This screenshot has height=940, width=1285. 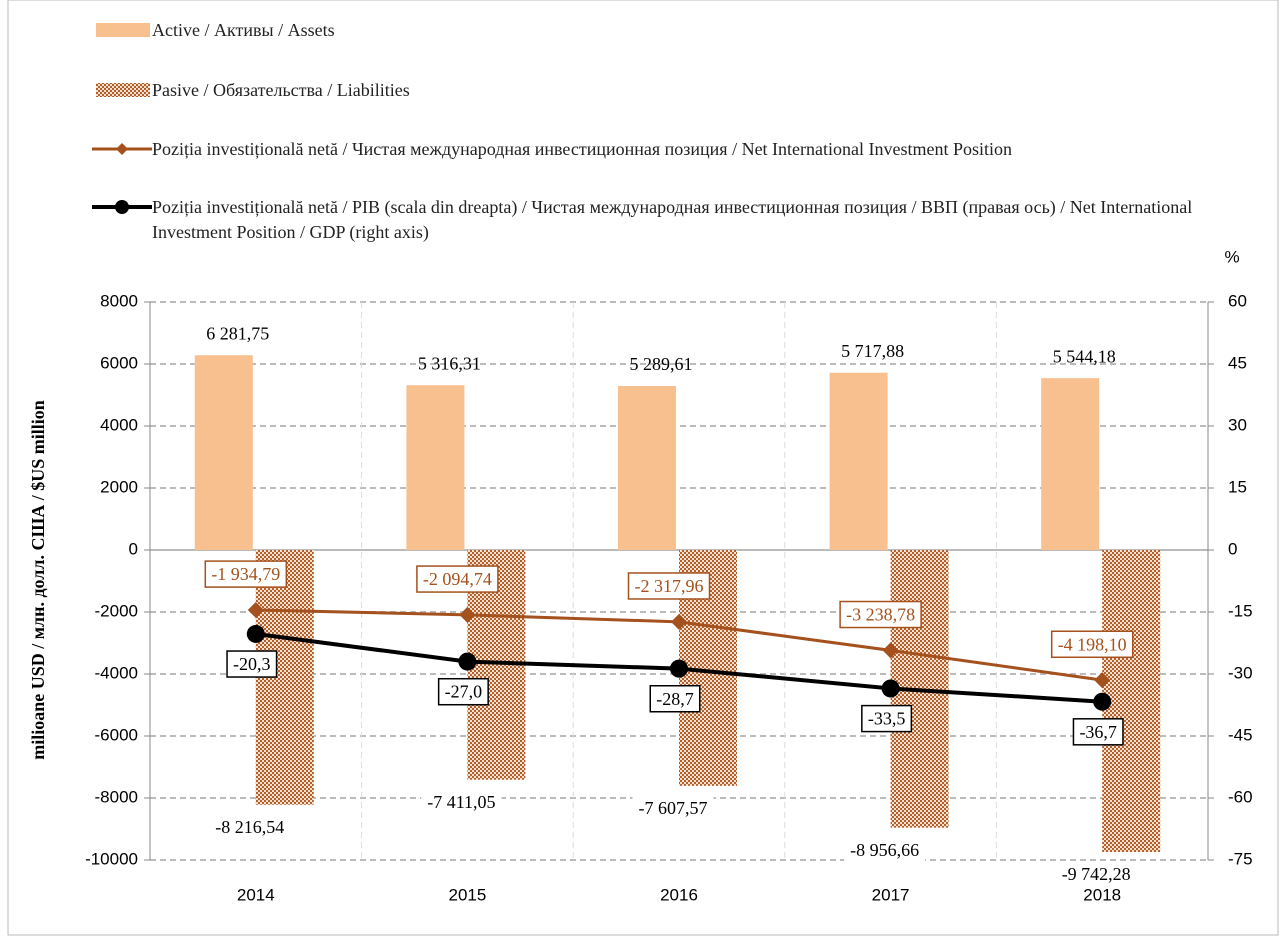 What do you see at coordinates (891, 894) in the screenshot?
I see `x-tick-label: 2017` at bounding box center [891, 894].